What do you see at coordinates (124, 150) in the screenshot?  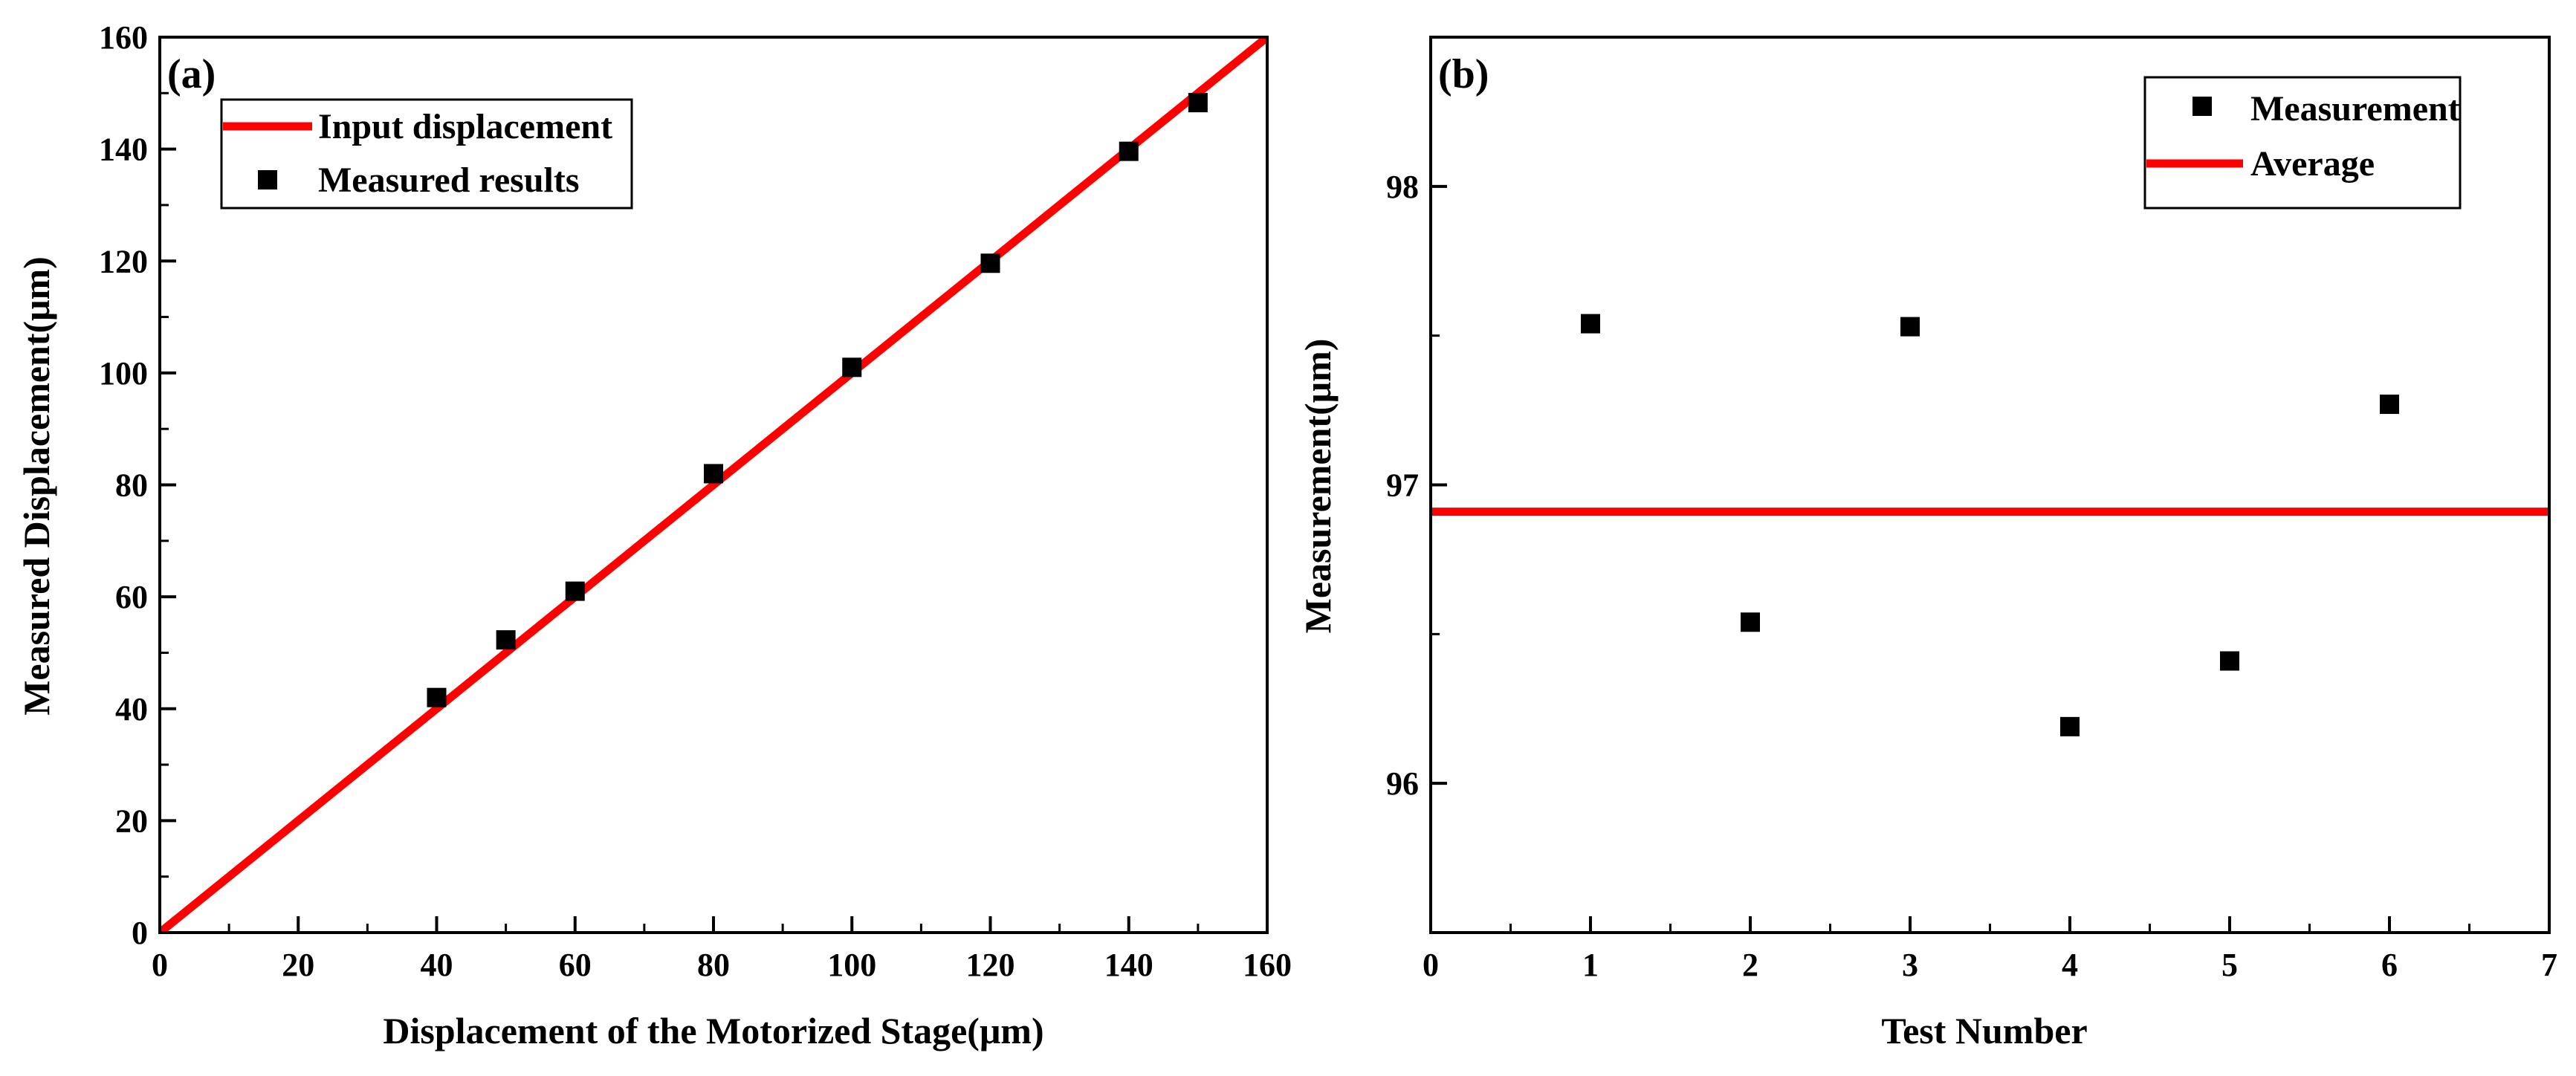 I see `y-tick-label: 140` at bounding box center [124, 150].